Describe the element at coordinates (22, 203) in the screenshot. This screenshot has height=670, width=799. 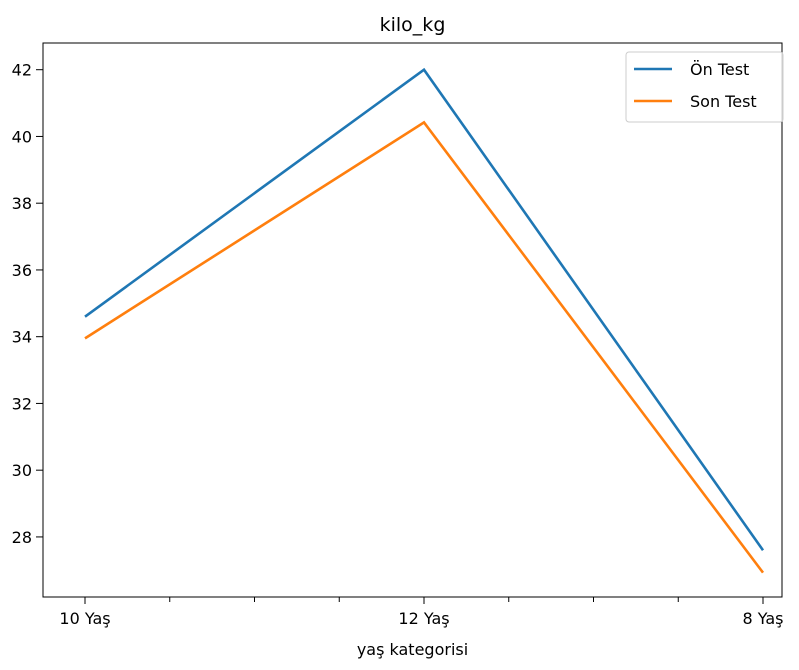
I see `y-tick-label: 38` at that location.